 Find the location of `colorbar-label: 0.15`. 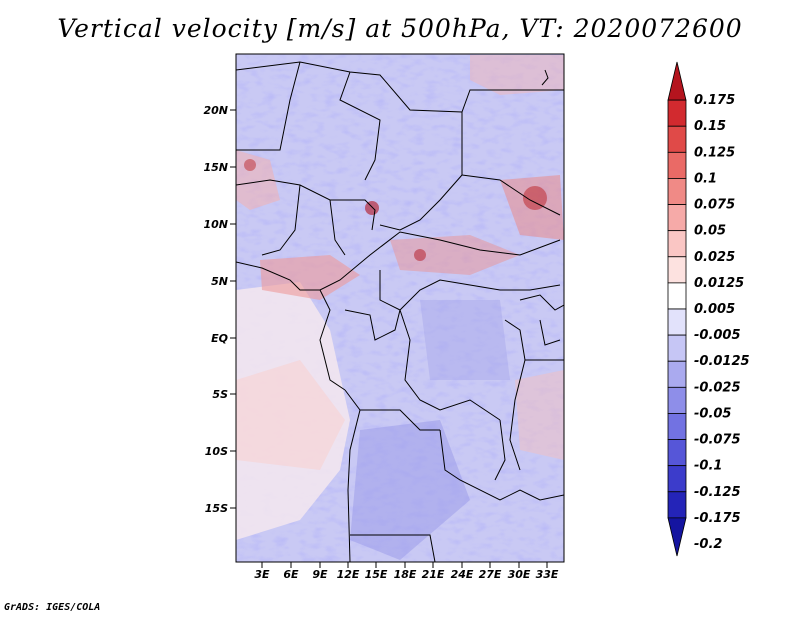

colorbar-label: 0.15 is located at coordinates (710, 126).